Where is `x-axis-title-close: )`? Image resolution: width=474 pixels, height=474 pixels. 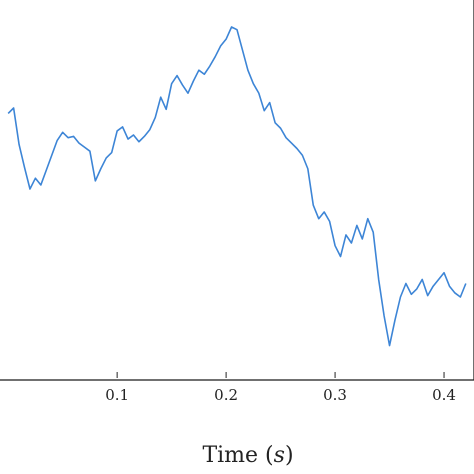
x-axis-title-close: ) is located at coordinates (289, 455).